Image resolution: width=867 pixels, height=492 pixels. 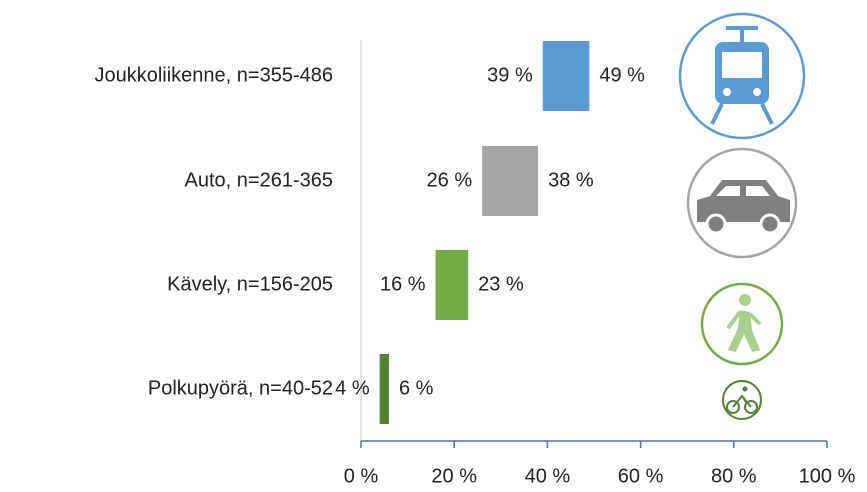 I want to click on low-label: 39 %, so click(x=510, y=75).